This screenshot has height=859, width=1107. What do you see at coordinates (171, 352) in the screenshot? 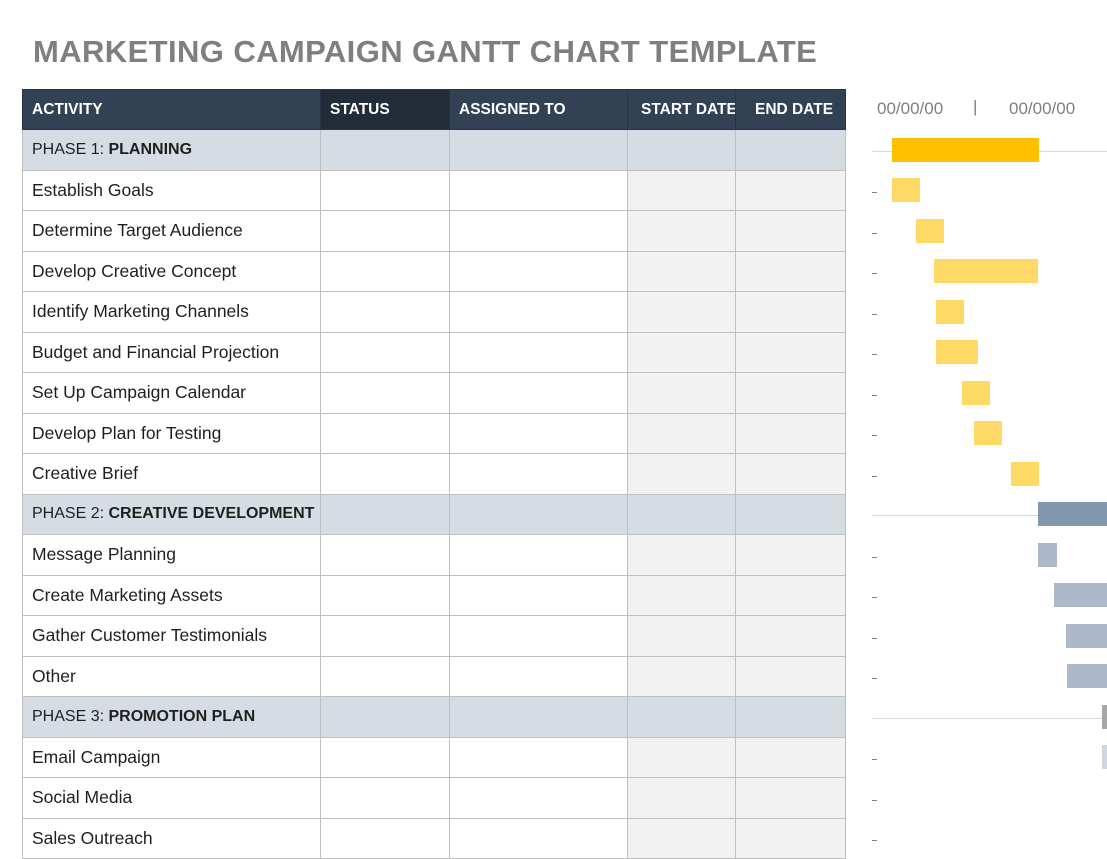
I see `activity-cell: Budget and Financial Projection` at bounding box center [171, 352].